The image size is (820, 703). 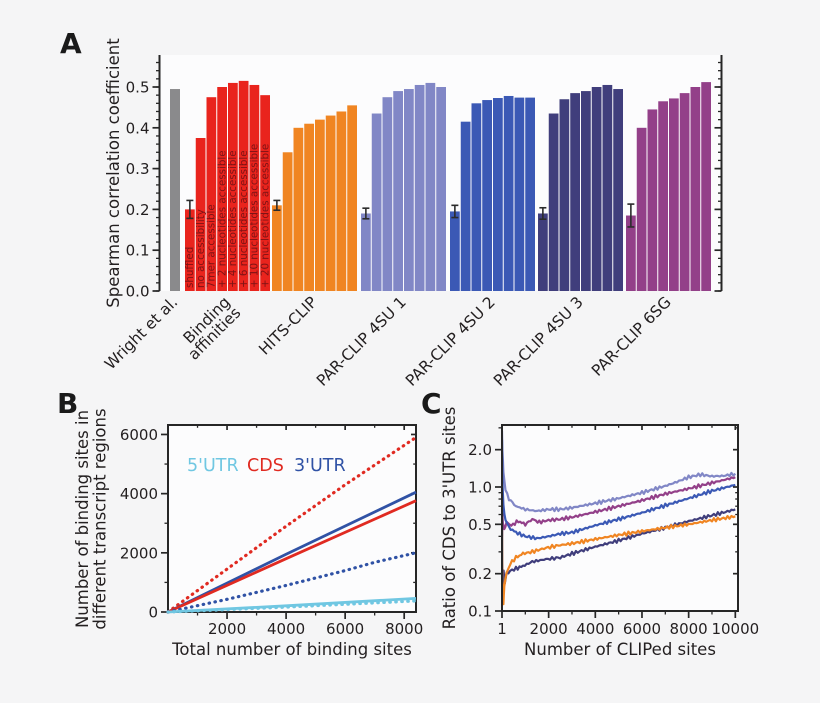 I want to click on svg-text: PAR-CLIP 4SU 2, so click(x=450, y=341).